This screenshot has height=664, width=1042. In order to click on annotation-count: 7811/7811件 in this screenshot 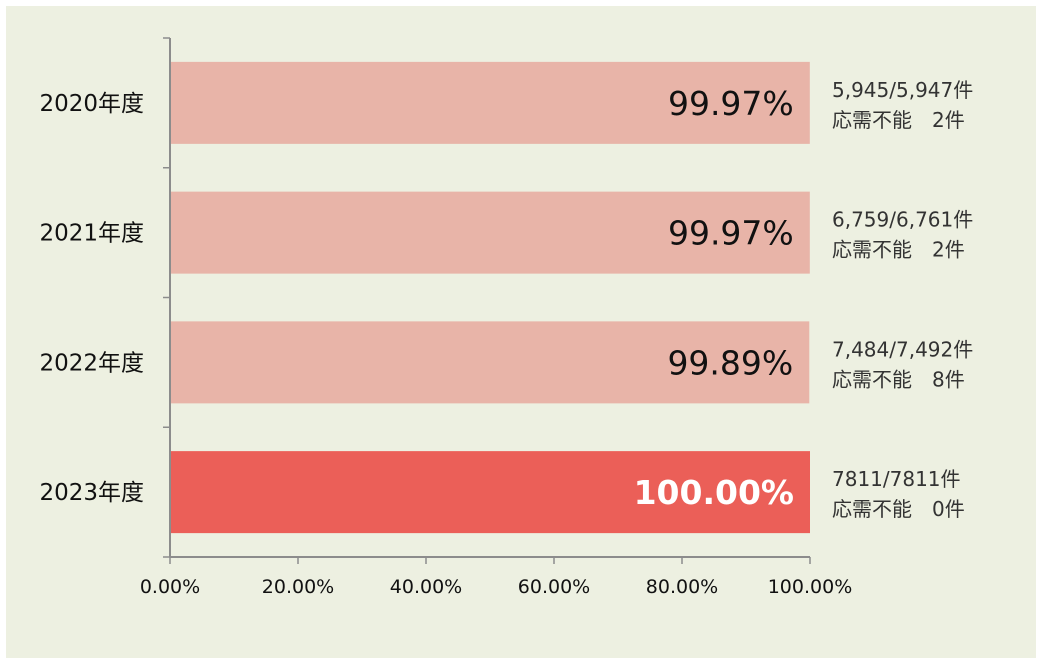, I will do `click(896, 479)`.